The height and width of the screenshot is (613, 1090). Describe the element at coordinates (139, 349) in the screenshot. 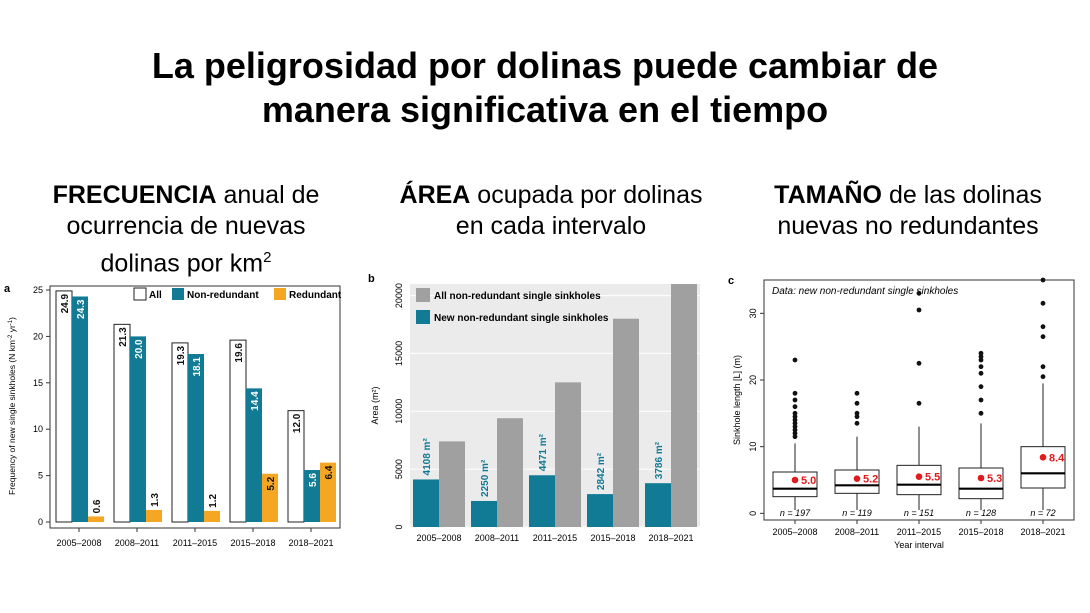

I see `data-label-a-1-1: 20.0` at that location.